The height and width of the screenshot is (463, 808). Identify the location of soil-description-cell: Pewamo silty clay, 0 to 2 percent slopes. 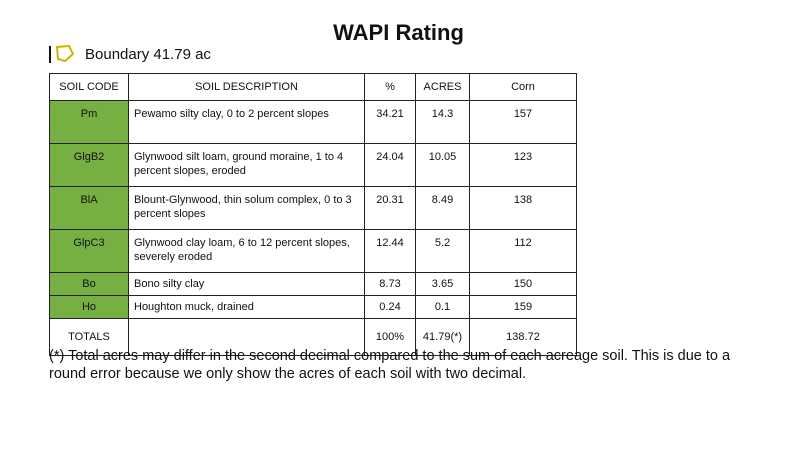
(246, 122).